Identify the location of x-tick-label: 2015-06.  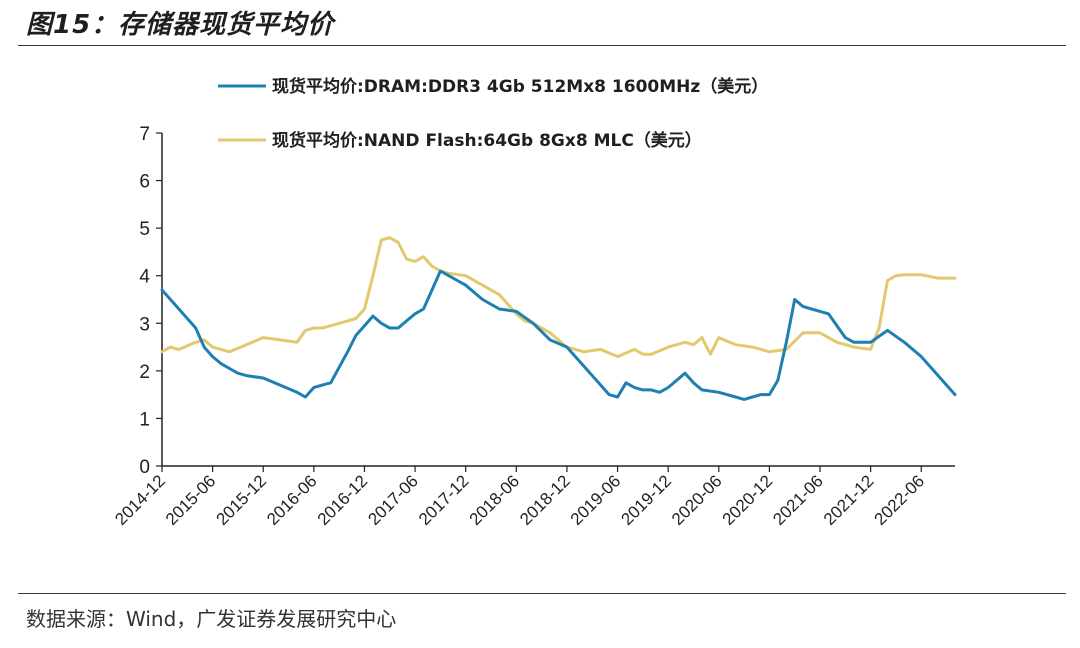
(191, 500).